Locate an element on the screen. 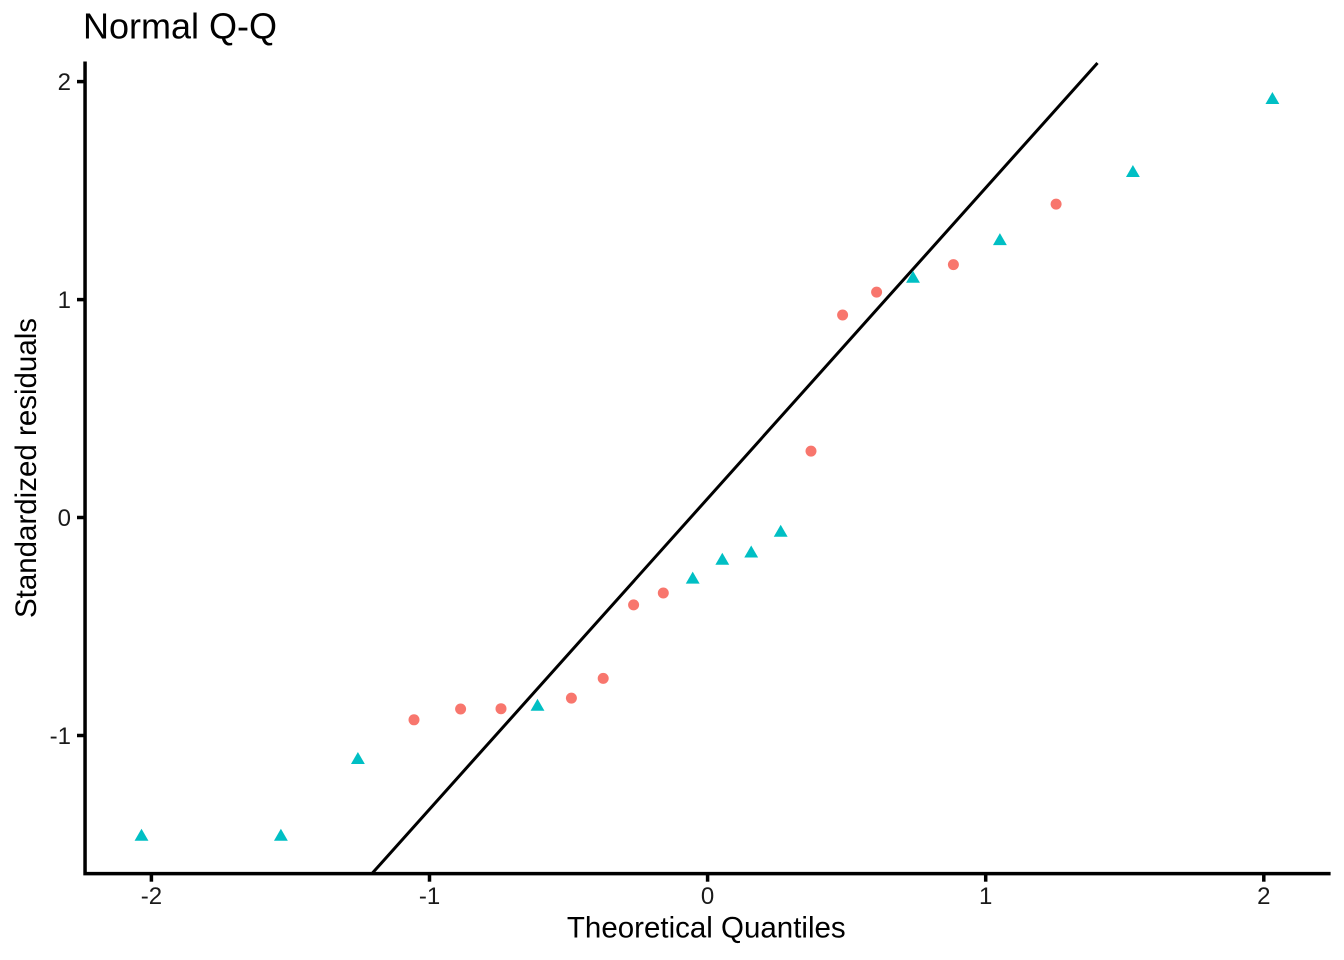  svg-text: Theoretical Quantiles is located at coordinates (706, 927).